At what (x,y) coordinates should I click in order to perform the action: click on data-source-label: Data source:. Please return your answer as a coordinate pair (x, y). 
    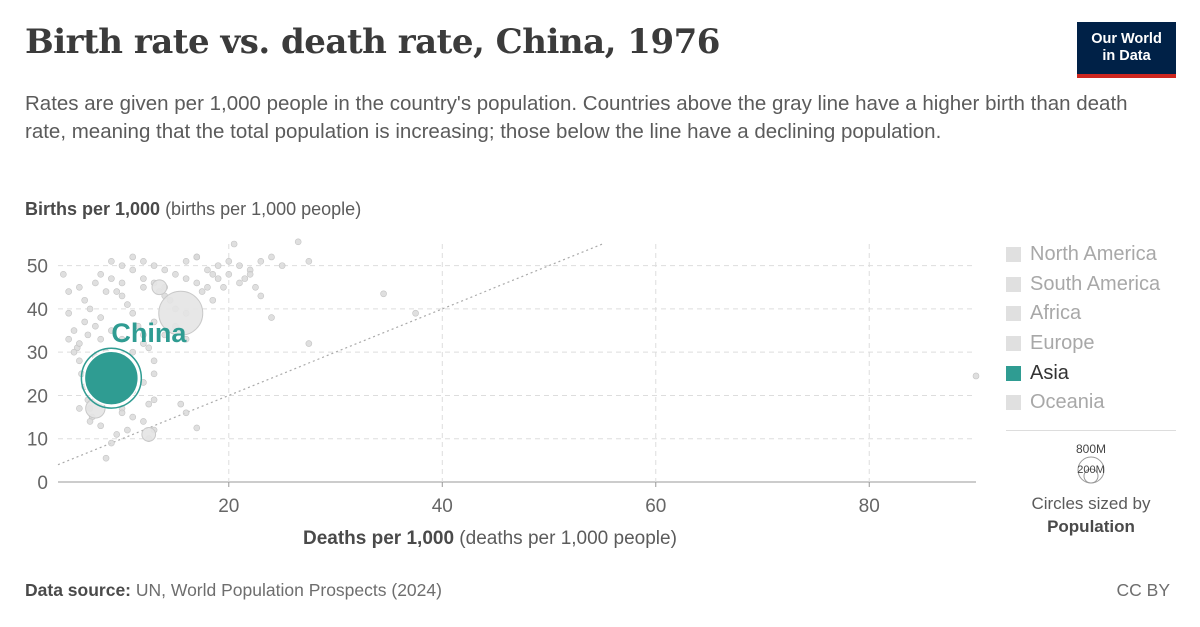
    Looking at the image, I should click on (78, 590).